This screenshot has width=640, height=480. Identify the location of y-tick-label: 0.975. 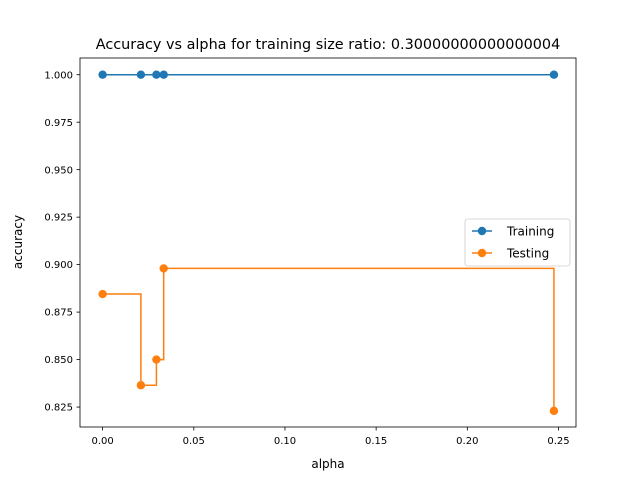
(58, 123).